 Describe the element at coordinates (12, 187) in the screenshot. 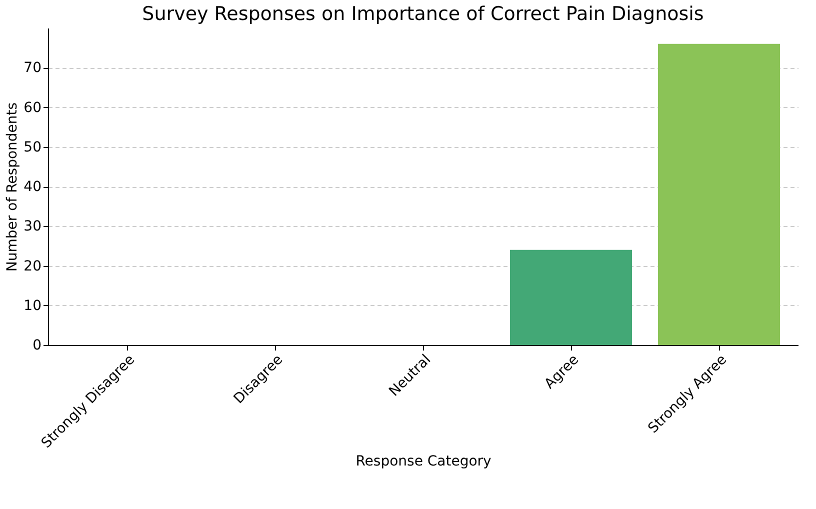

I see `y-axis-title: Number of Respondents` at that location.